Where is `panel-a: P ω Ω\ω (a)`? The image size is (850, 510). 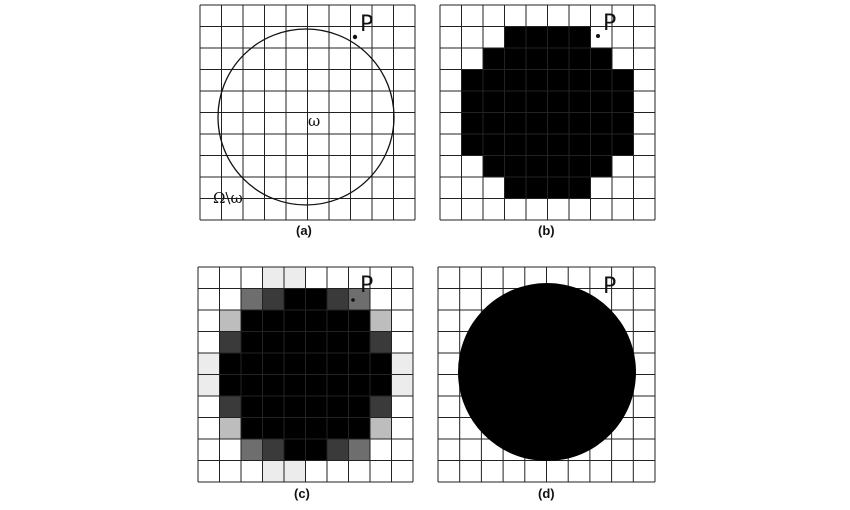 panel-a: P ω Ω\ω (a) is located at coordinates (307, 121).